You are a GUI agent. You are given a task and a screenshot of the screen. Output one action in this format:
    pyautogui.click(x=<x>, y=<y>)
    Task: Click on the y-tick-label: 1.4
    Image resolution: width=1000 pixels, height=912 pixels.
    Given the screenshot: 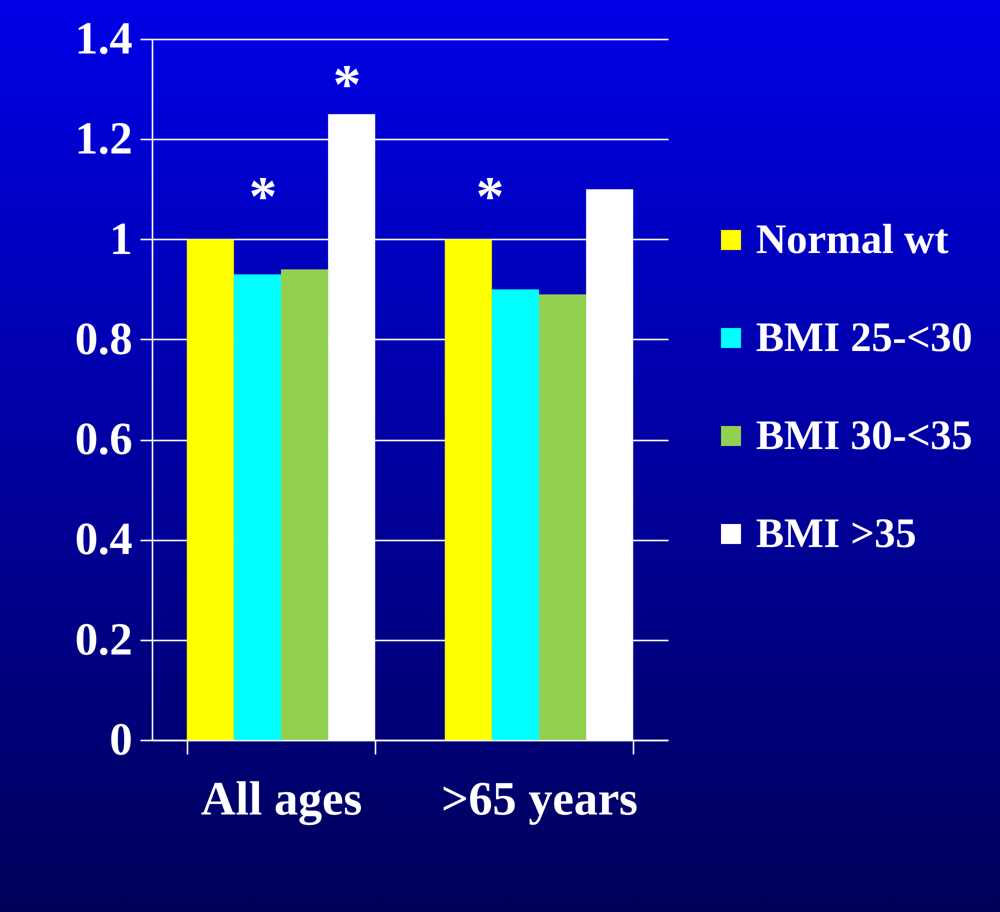 What is the action you would take?
    pyautogui.click(x=103, y=38)
    